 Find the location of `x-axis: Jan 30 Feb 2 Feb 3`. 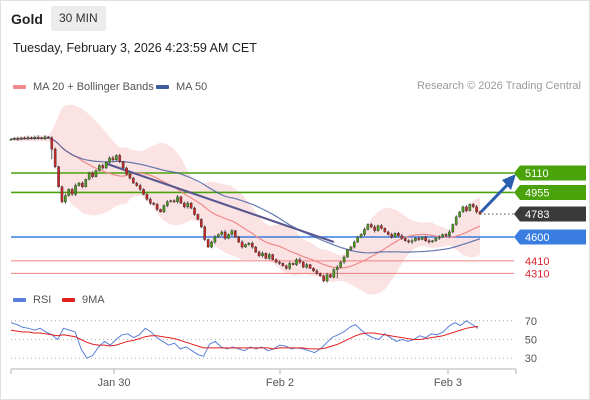

x-axis: Jan 30 Feb 2 Feb 3 is located at coordinates (263, 378).